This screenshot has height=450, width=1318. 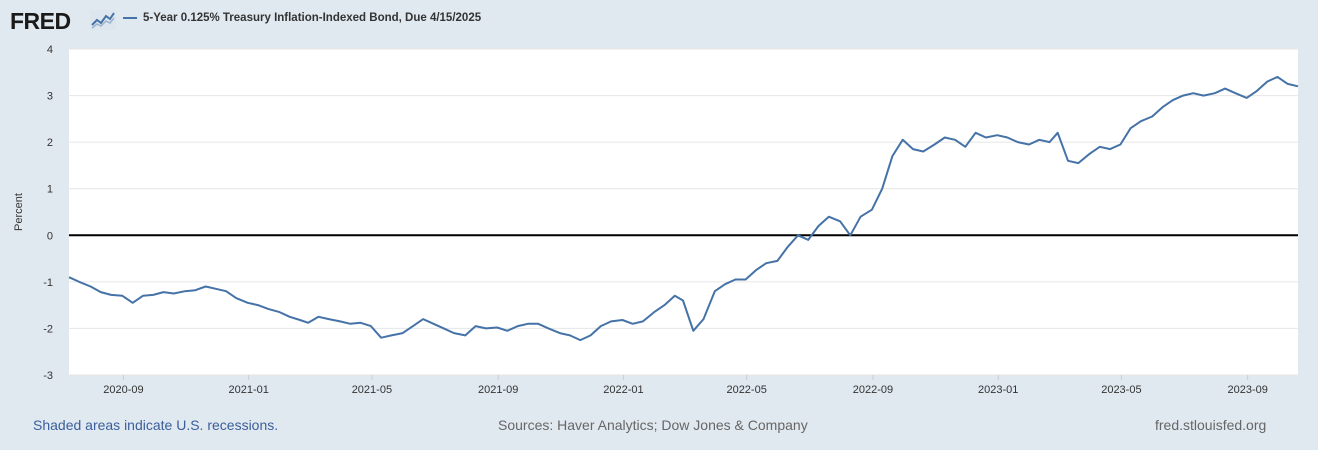 What do you see at coordinates (50, 50) in the screenshot?
I see `y-tick-label: 4` at bounding box center [50, 50].